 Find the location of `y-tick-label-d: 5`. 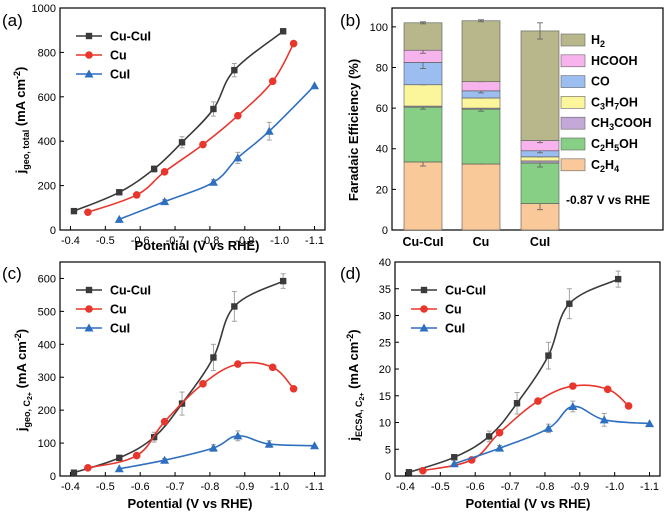

y-tick-label-d: 5 is located at coordinates (388, 450).